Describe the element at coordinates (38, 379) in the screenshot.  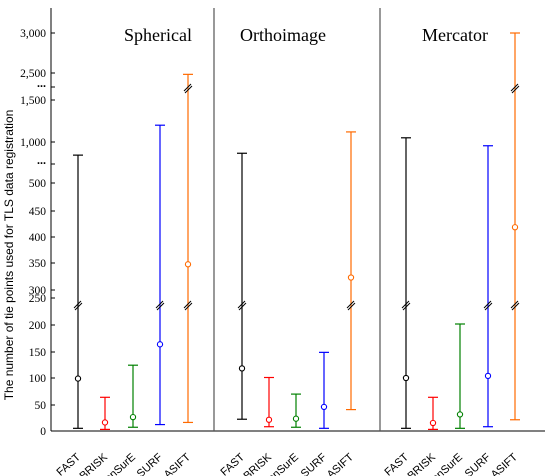
I see `y-tick-label: 100` at that location.